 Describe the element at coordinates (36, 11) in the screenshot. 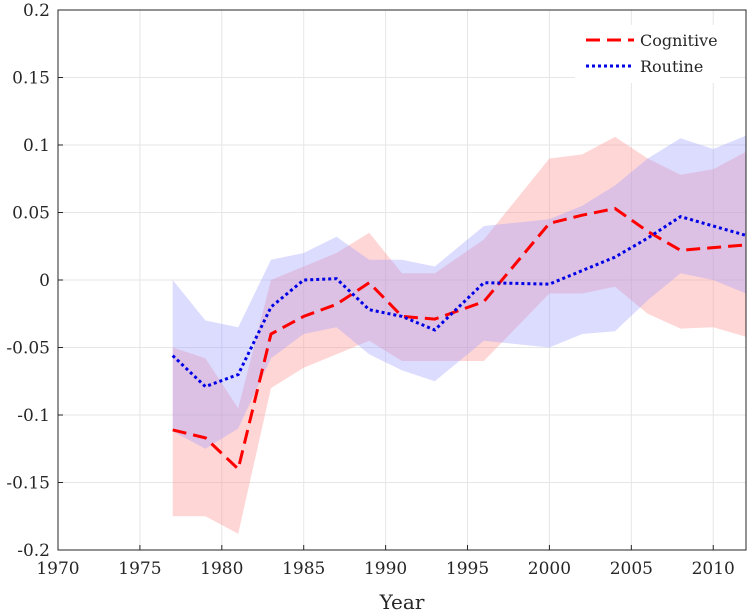

I see `y-tick-label: 0.2` at that location.